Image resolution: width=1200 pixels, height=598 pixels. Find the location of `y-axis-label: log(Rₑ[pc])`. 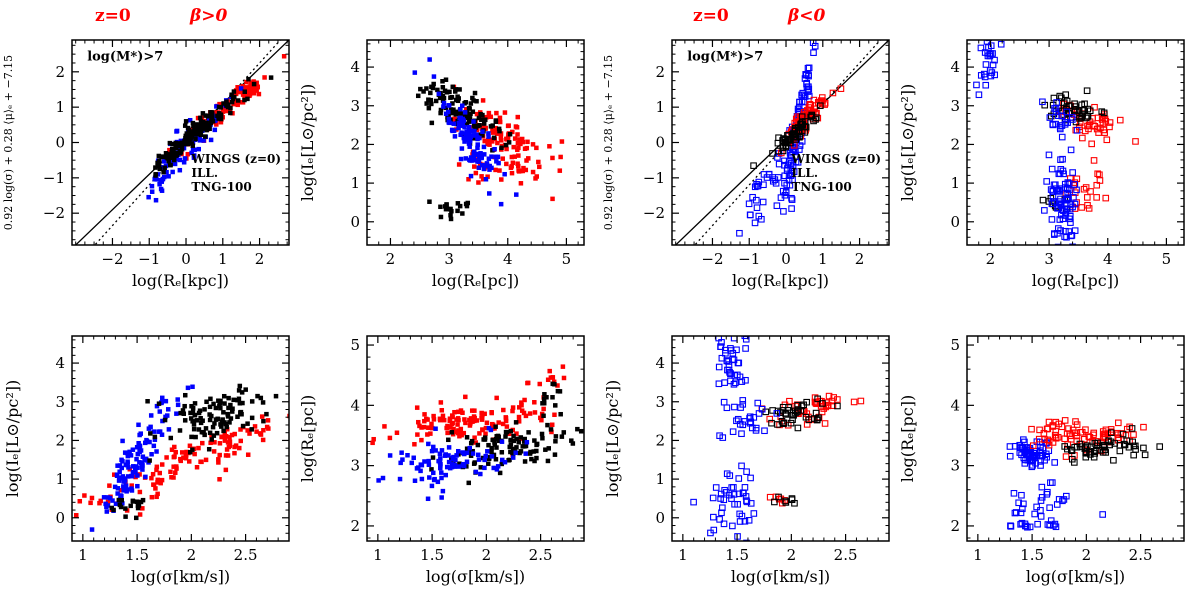

y-axis-label: log(Rₑ[pc]) is located at coordinates (907, 438).